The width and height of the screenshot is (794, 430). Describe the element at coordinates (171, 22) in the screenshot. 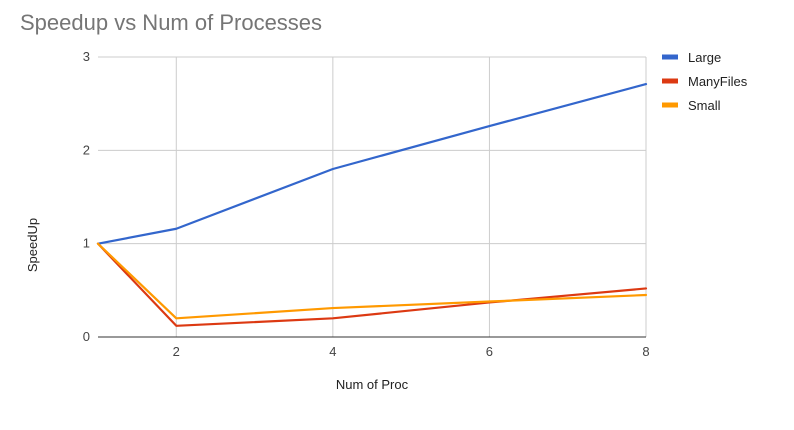

I see `chart-title: Speedup vs Num of Processes` at that location.